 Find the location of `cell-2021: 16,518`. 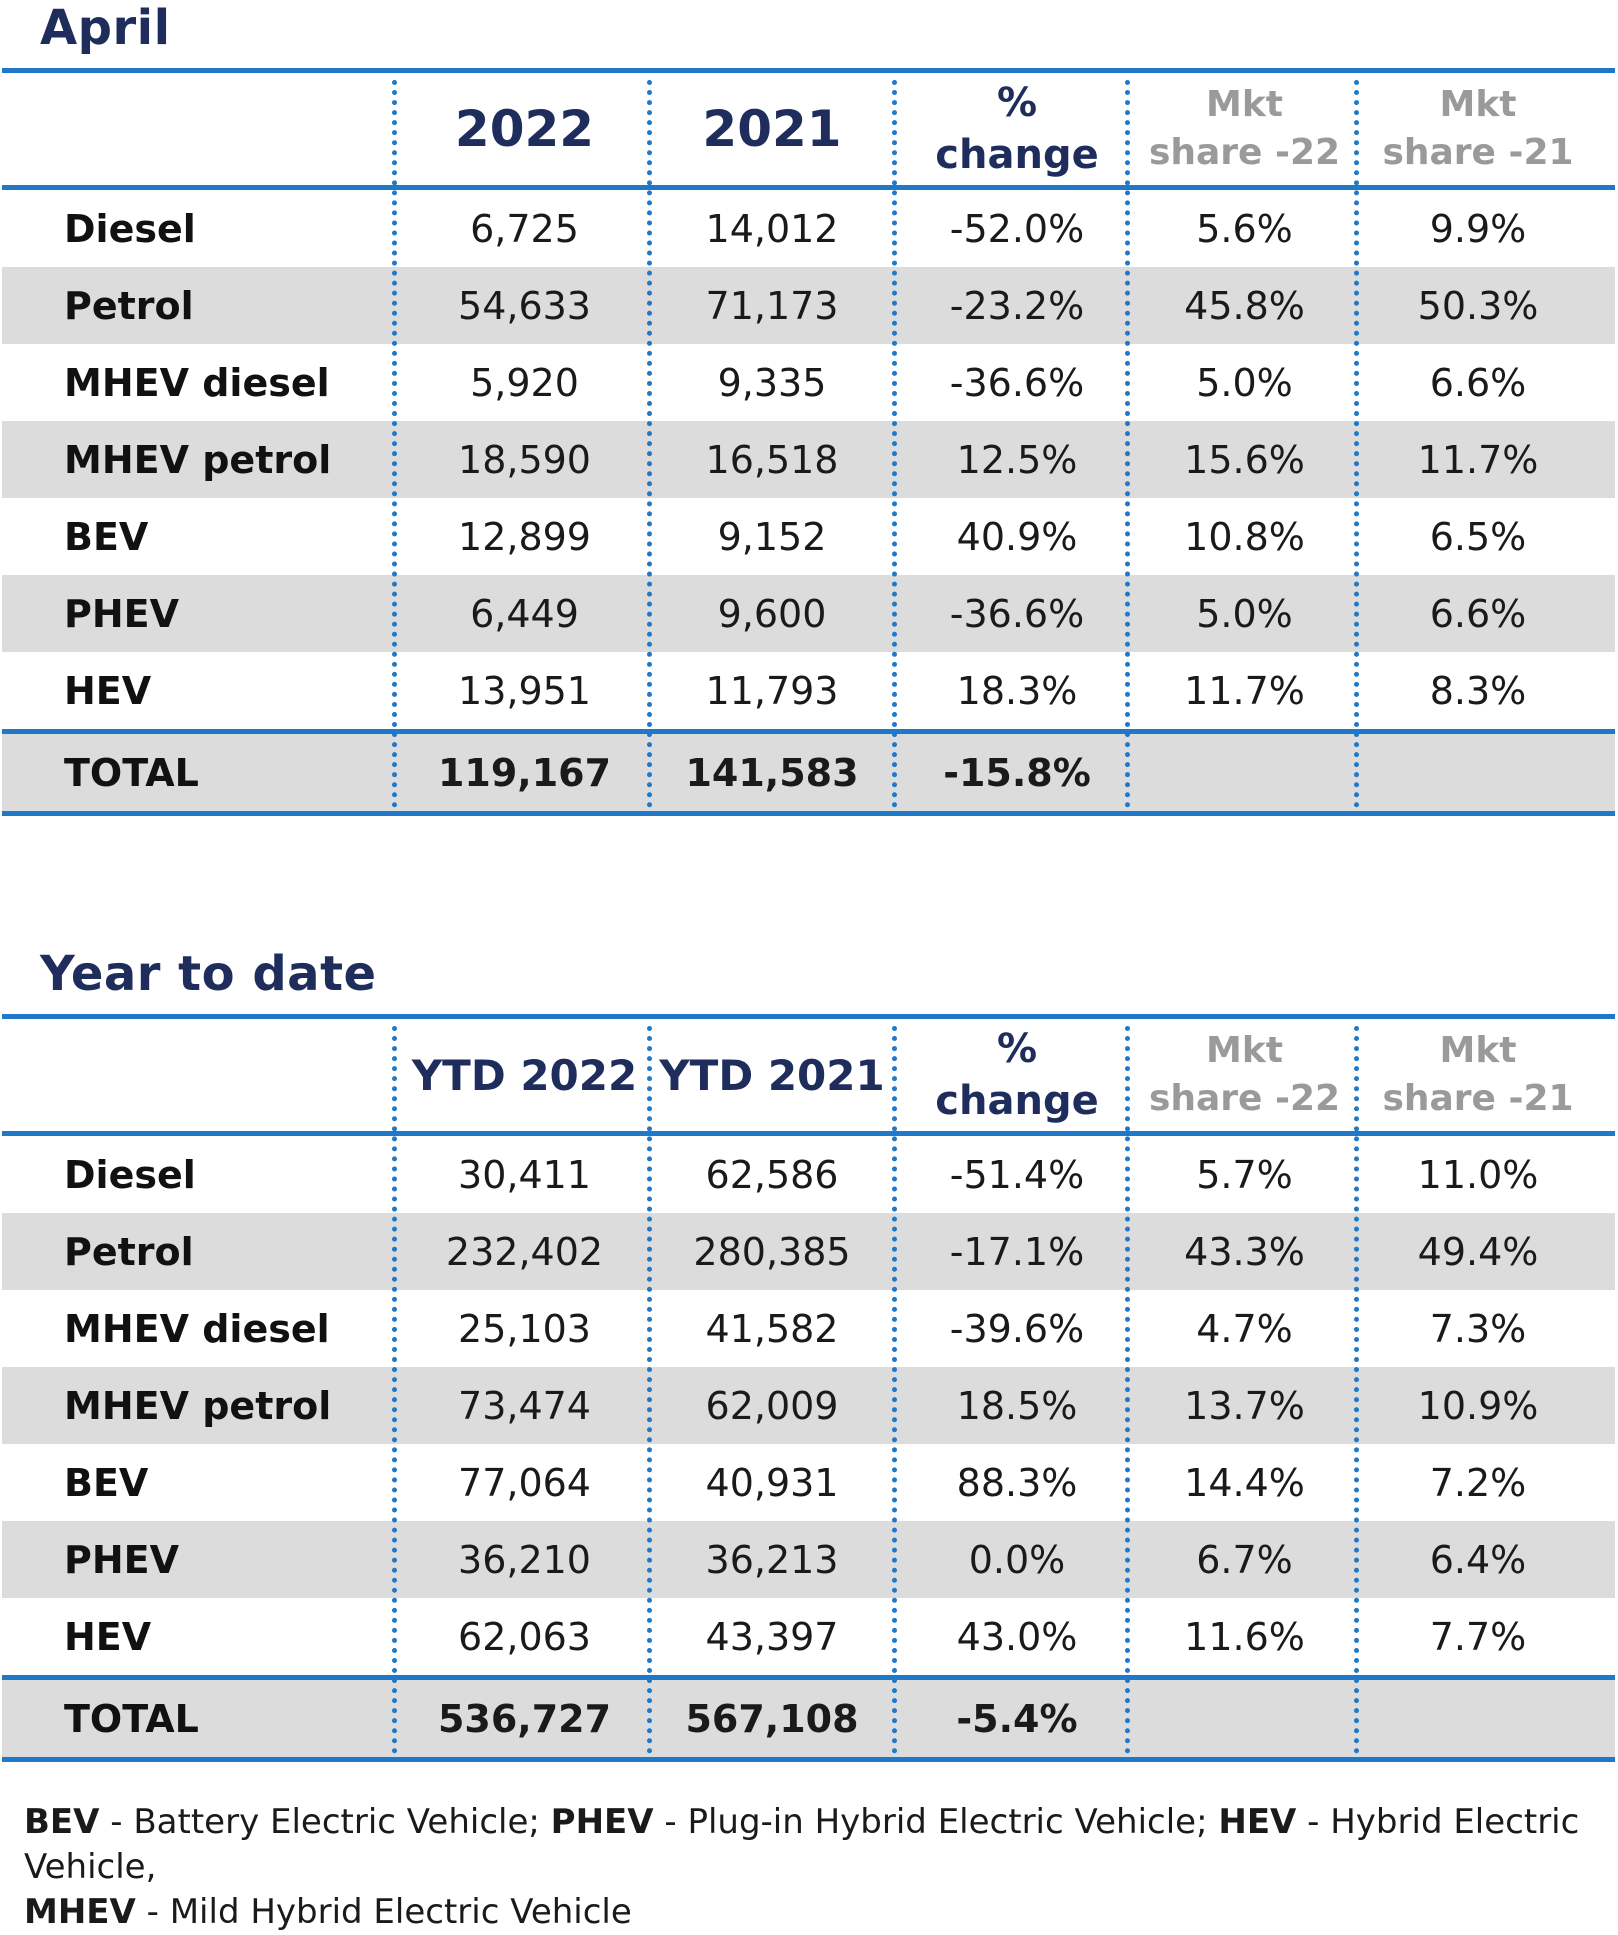

cell-2021: 16,518 is located at coordinates (772, 459).